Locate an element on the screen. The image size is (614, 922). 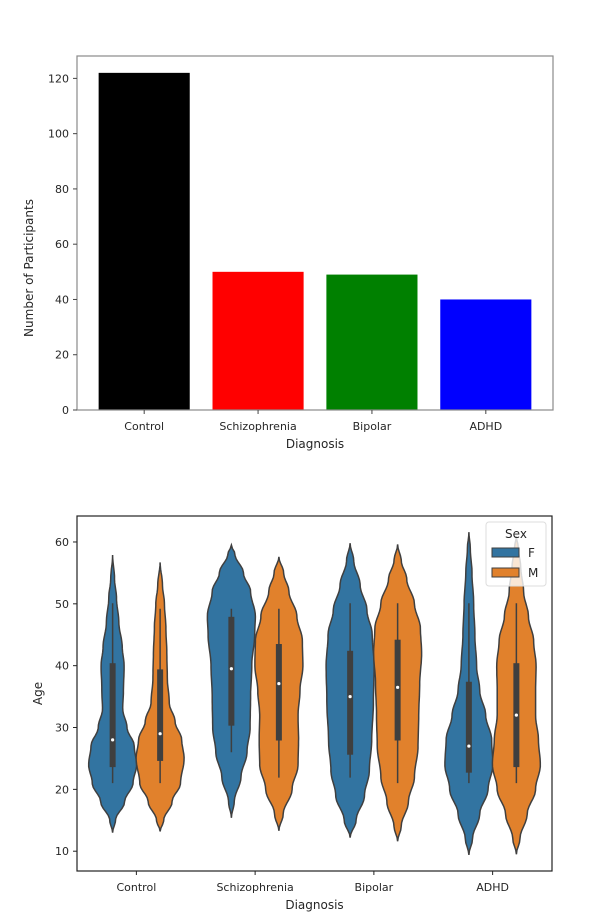
y-tick-label: 0 is located at coordinates (65, 410).